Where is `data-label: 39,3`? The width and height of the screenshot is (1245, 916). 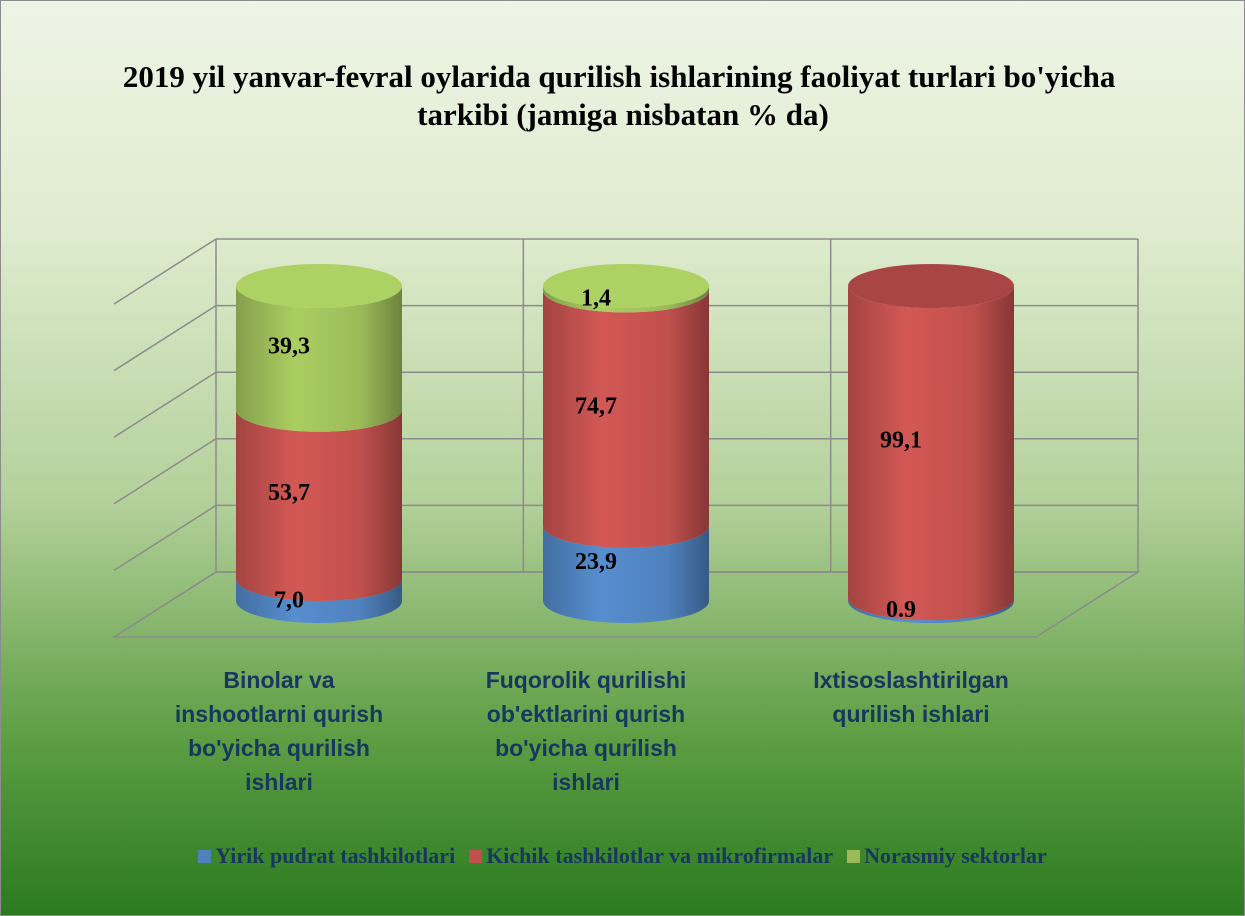
data-label: 39,3 is located at coordinates (289, 346).